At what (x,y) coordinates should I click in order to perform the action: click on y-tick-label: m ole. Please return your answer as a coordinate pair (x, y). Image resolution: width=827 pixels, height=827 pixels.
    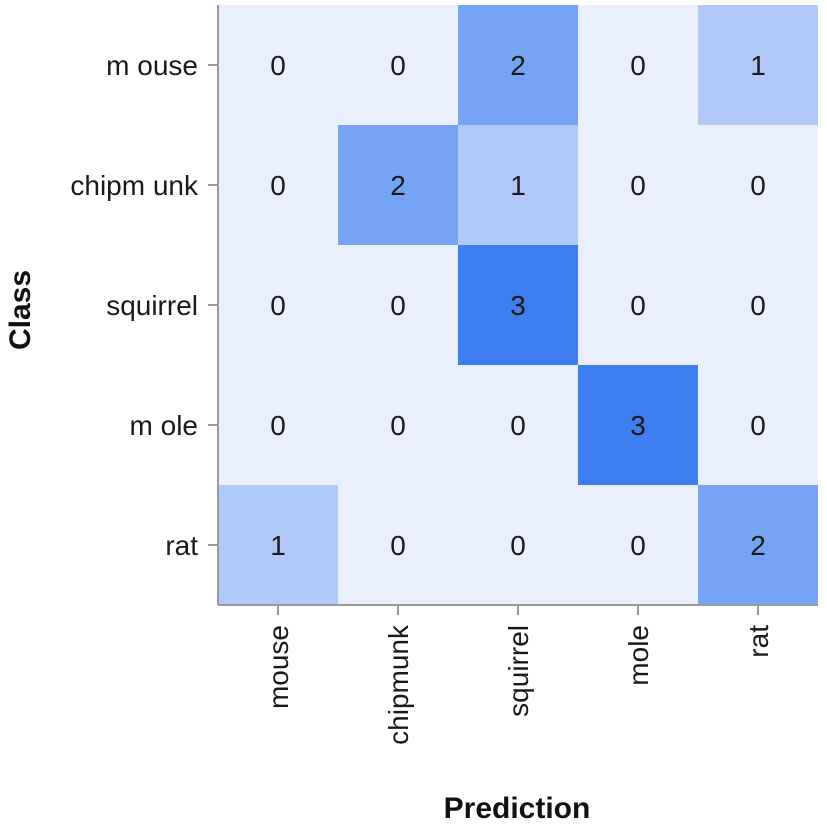
    Looking at the image, I should click on (164, 425).